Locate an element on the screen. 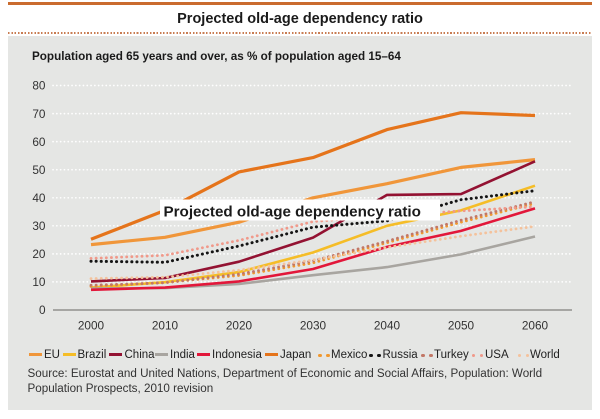  svg-text: 80 is located at coordinates (39, 86).